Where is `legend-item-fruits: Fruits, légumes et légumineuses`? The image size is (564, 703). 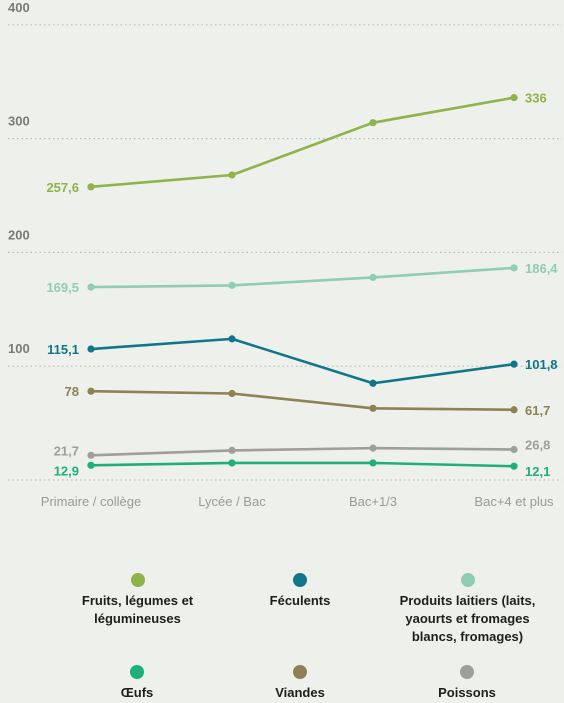
legend-item-fruits: Fruits, légumes et légumineuses is located at coordinates (137, 600).